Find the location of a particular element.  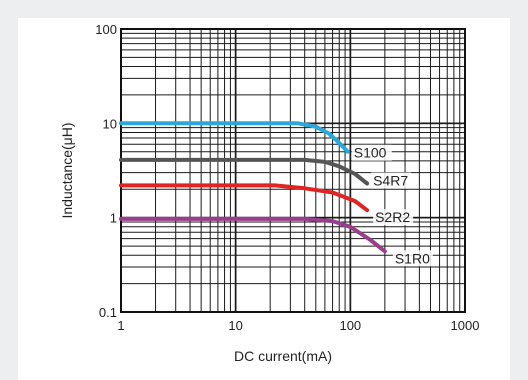

y-axis-title: Inductance(μH) is located at coordinates (67, 171).